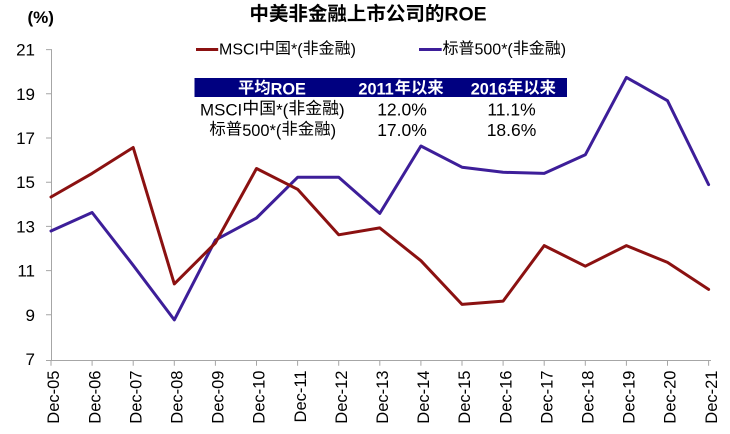 Image resolution: width=730 pixels, height=434 pixels. Describe the element at coordinates (178, 397) in the screenshot. I see `svg-text: Dec-08` at that location.